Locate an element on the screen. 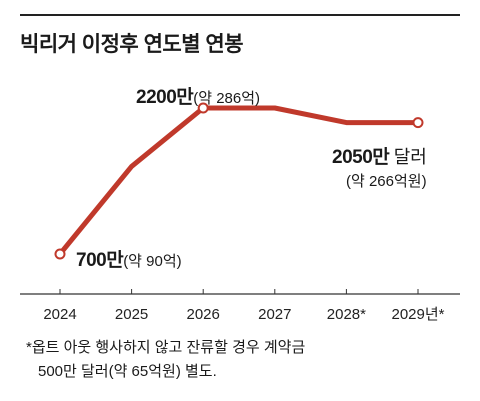 This screenshot has height=401, width=480. x-tick-label: 2027 is located at coordinates (274, 314).